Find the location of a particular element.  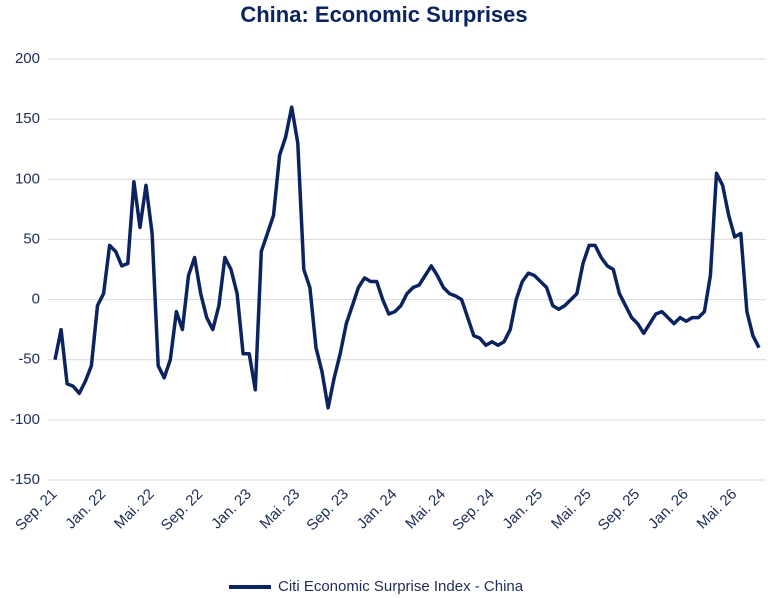

x-tick-label: Jan. 25 is located at coordinates (522, 509).